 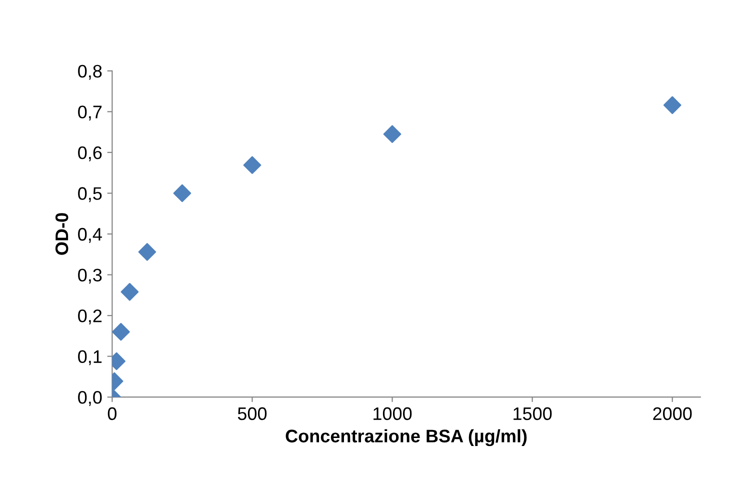 What do you see at coordinates (672, 413) in the screenshot?
I see `x-tick-label: 2000` at bounding box center [672, 413].